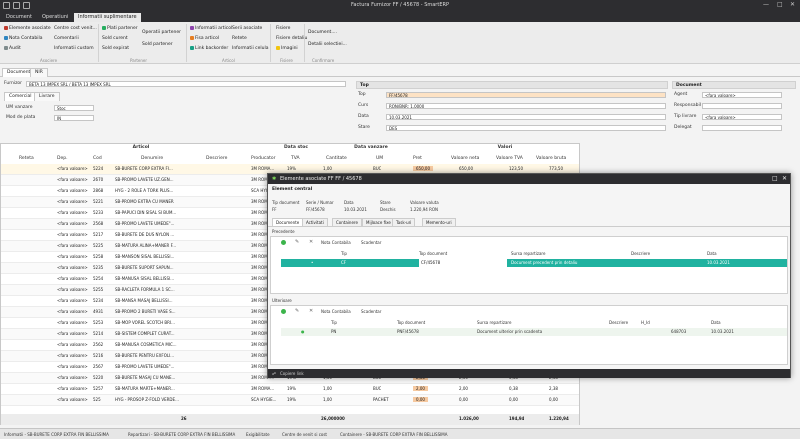 The image size is (800, 439). Describe the element at coordinates (378, 222) in the screenshot. I see `dialog-tab-mijloace-fixe: Mijloace fixe` at that location.